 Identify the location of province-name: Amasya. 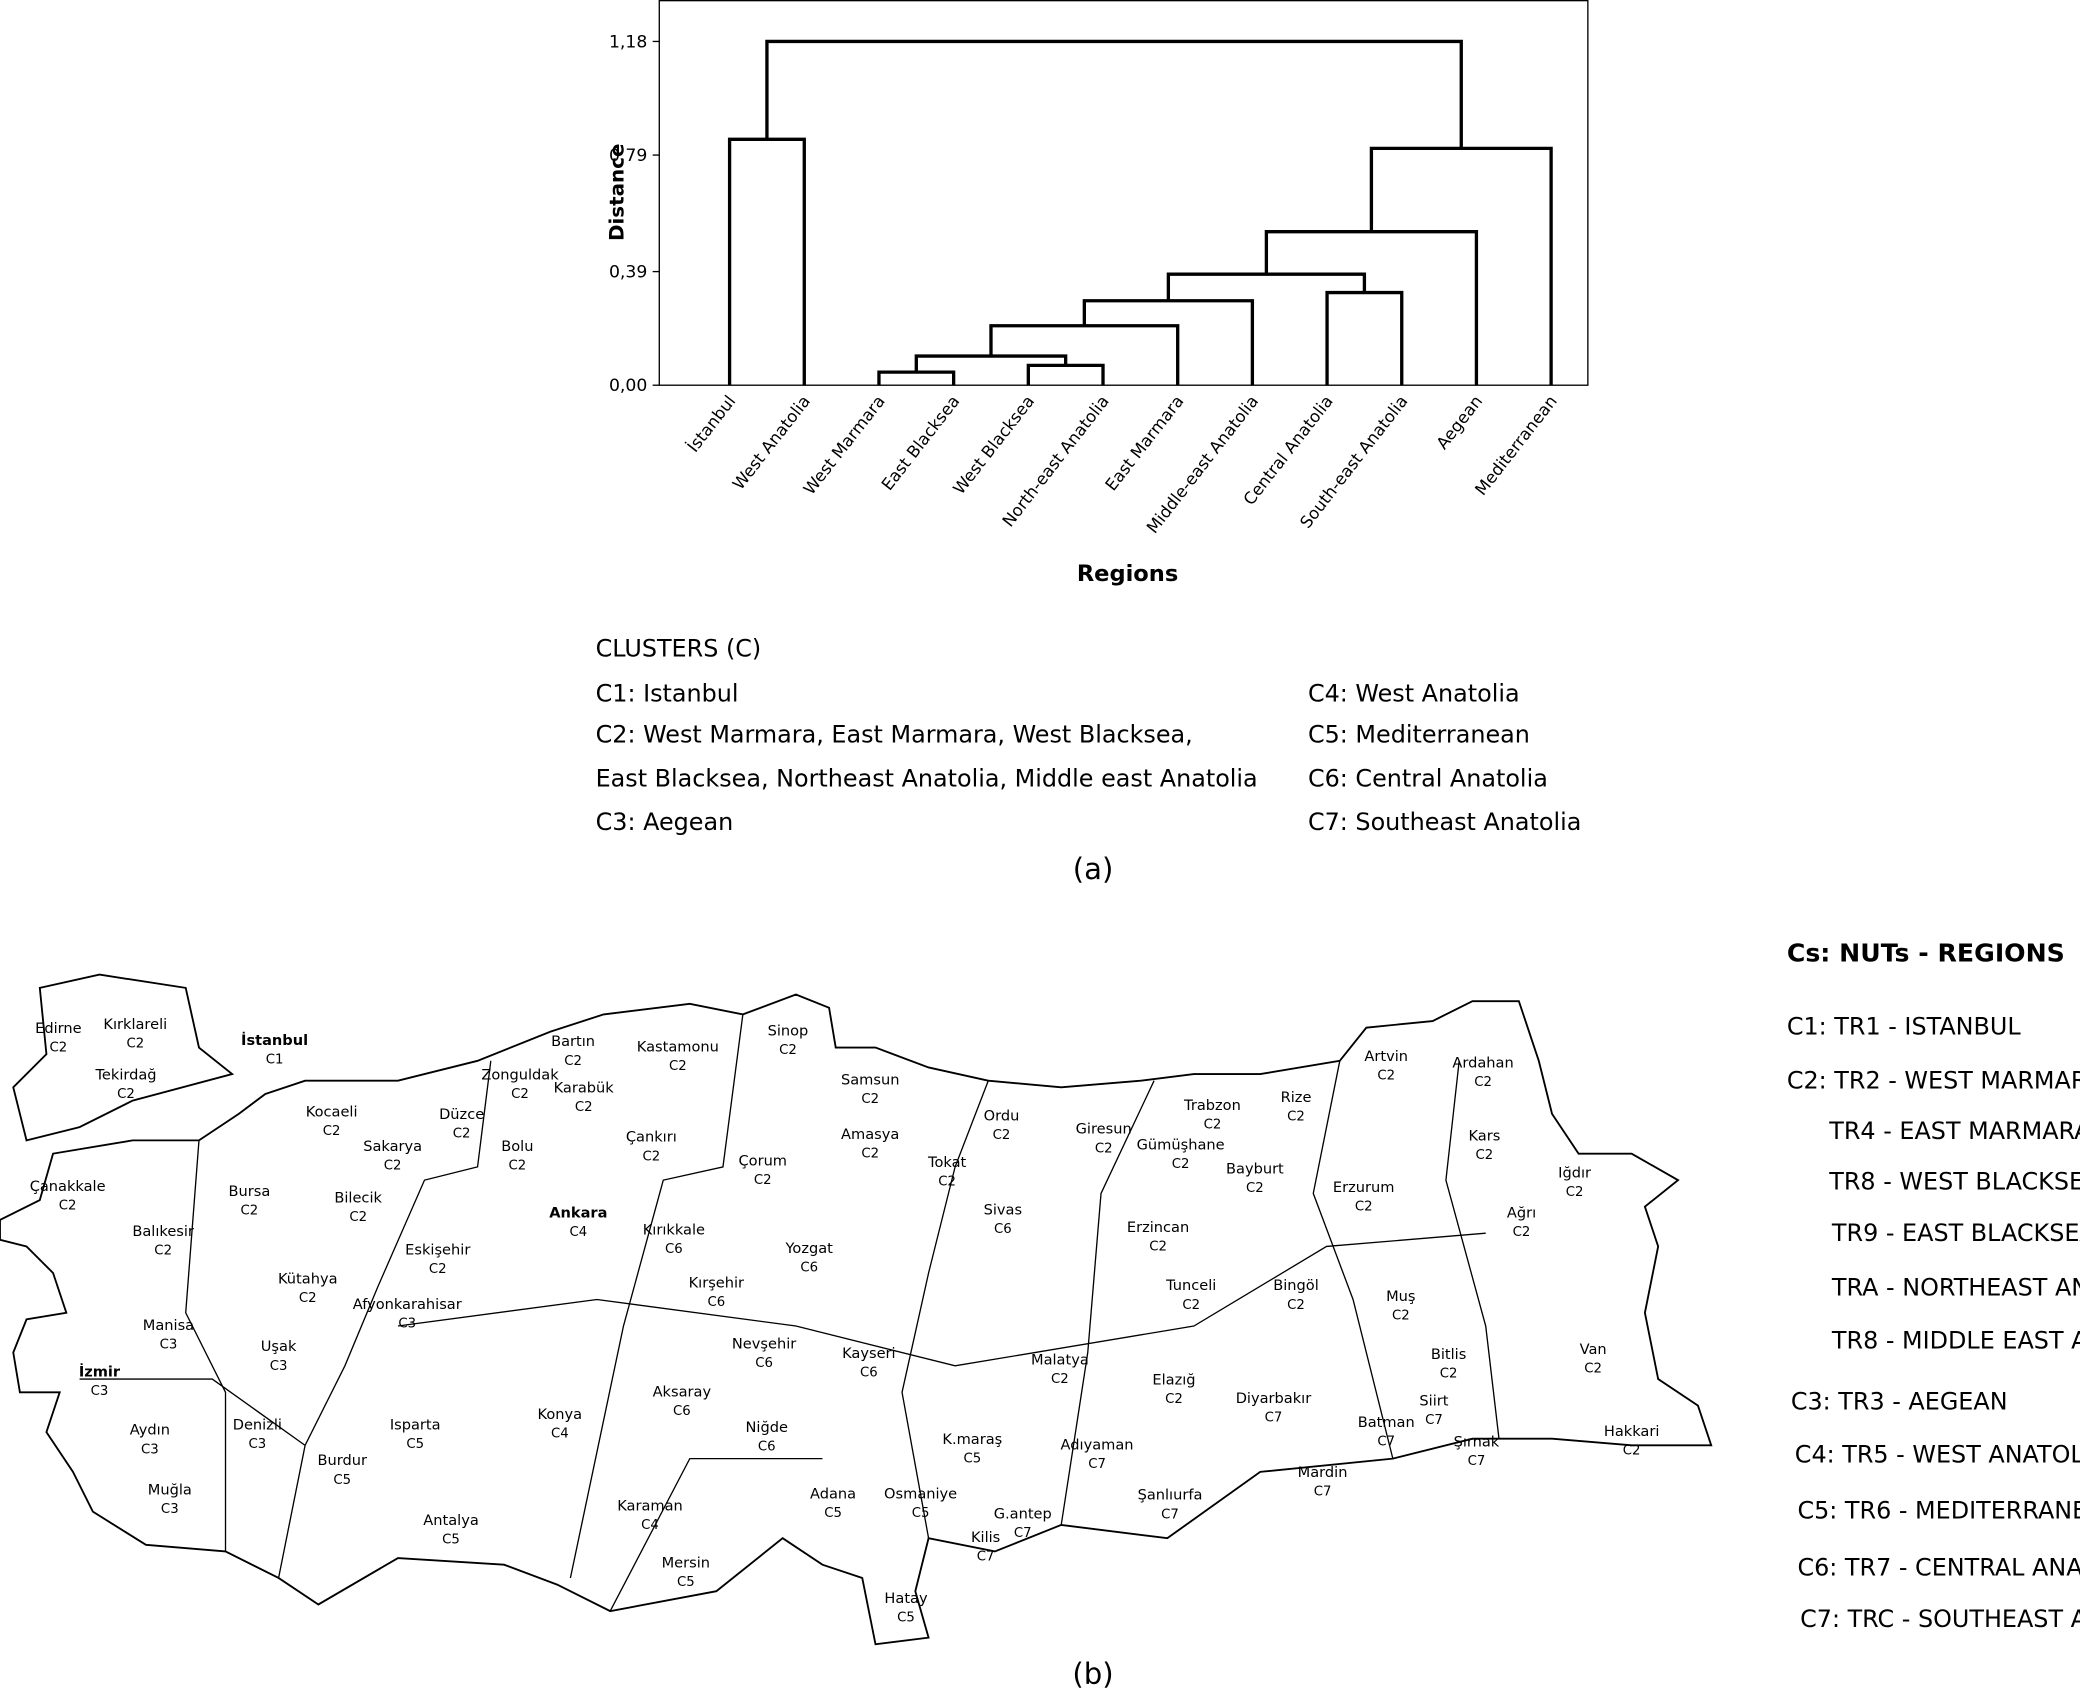
(870, 1134).